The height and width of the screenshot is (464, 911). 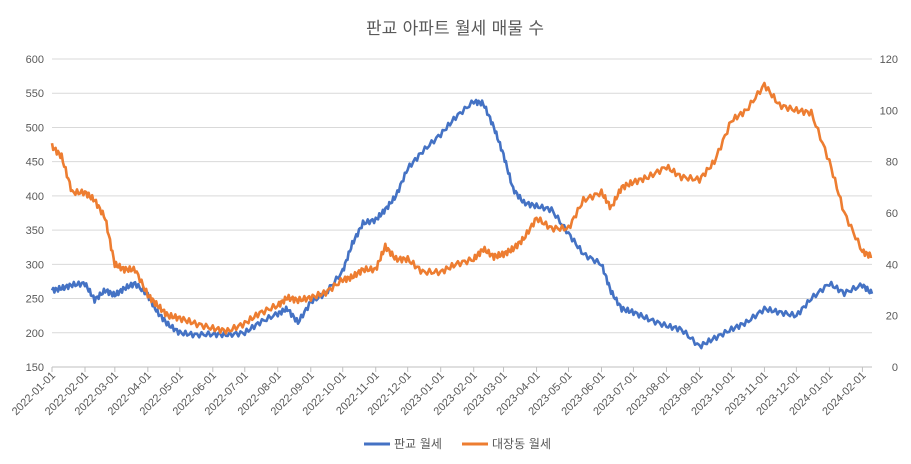 I want to click on y-left-tick-label: 500, so click(x=35, y=128).